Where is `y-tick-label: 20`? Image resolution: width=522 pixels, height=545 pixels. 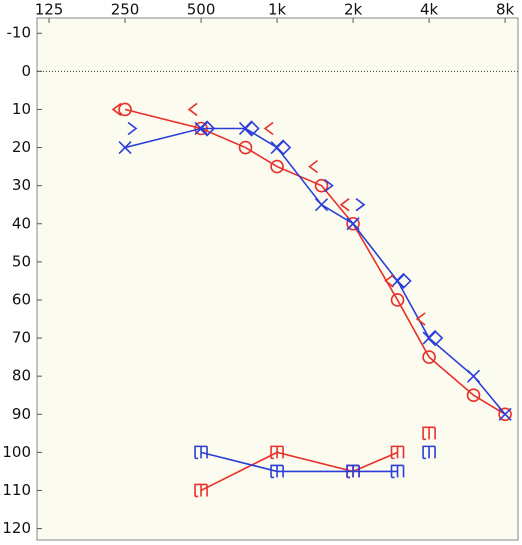
y-tick-label: 20 is located at coordinates (21, 147).